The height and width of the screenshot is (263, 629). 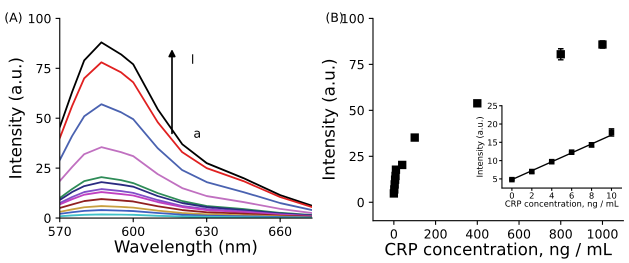 What do you see at coordinates (435, 234) in the screenshot?
I see `x-tick-label: 200` at bounding box center [435, 234].